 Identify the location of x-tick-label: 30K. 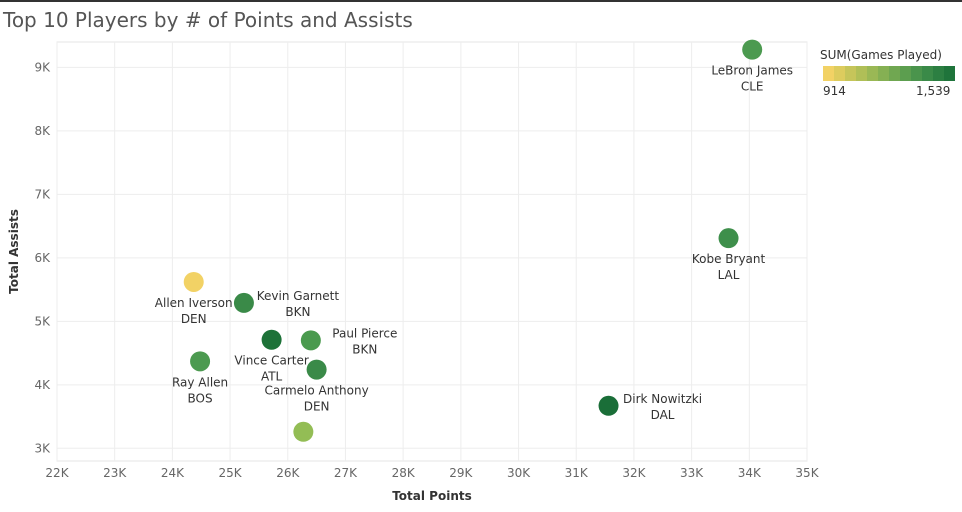
(519, 473).